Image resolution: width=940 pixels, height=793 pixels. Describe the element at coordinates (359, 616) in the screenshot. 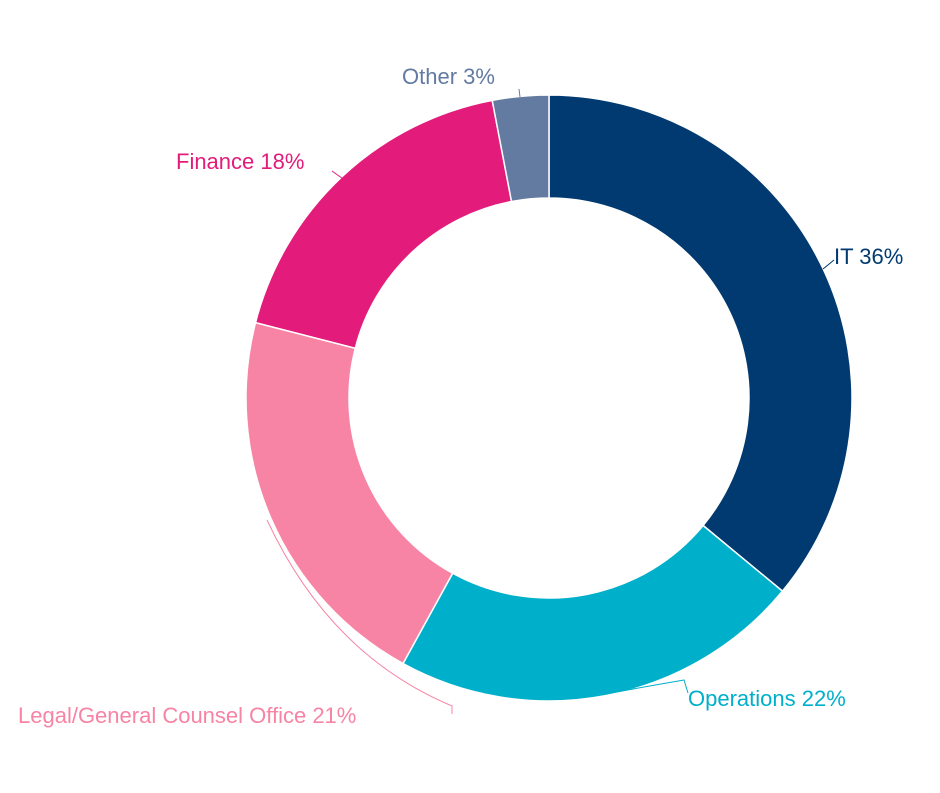

I see `leader-line-legal-general-counsel-office` at that location.